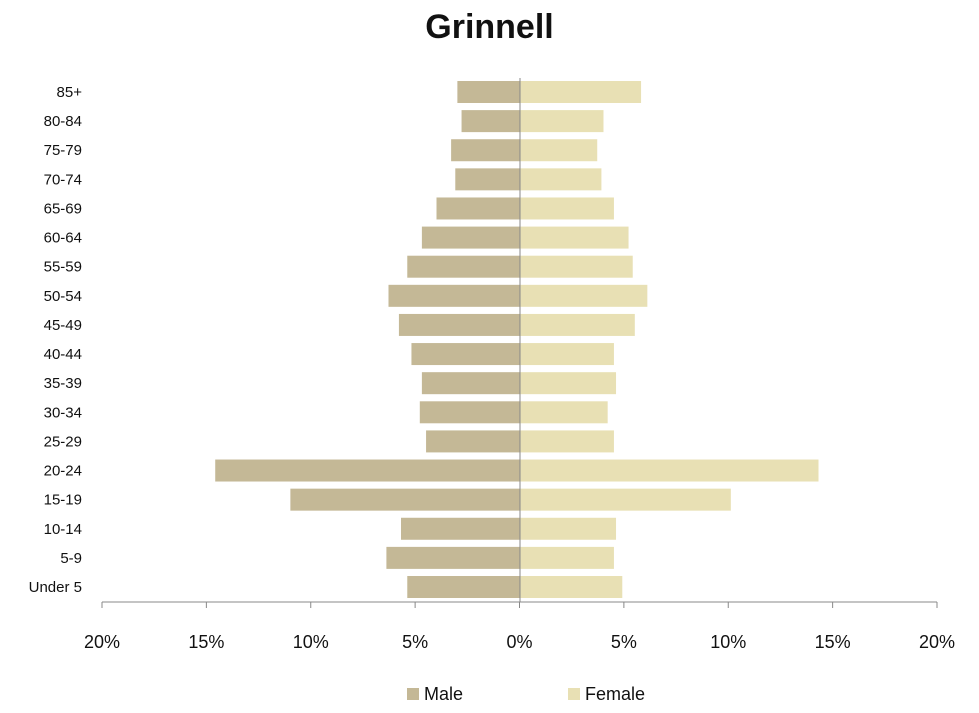 The width and height of the screenshot is (979, 713). I want to click on category-label-15-19: 15-19, so click(63, 500).